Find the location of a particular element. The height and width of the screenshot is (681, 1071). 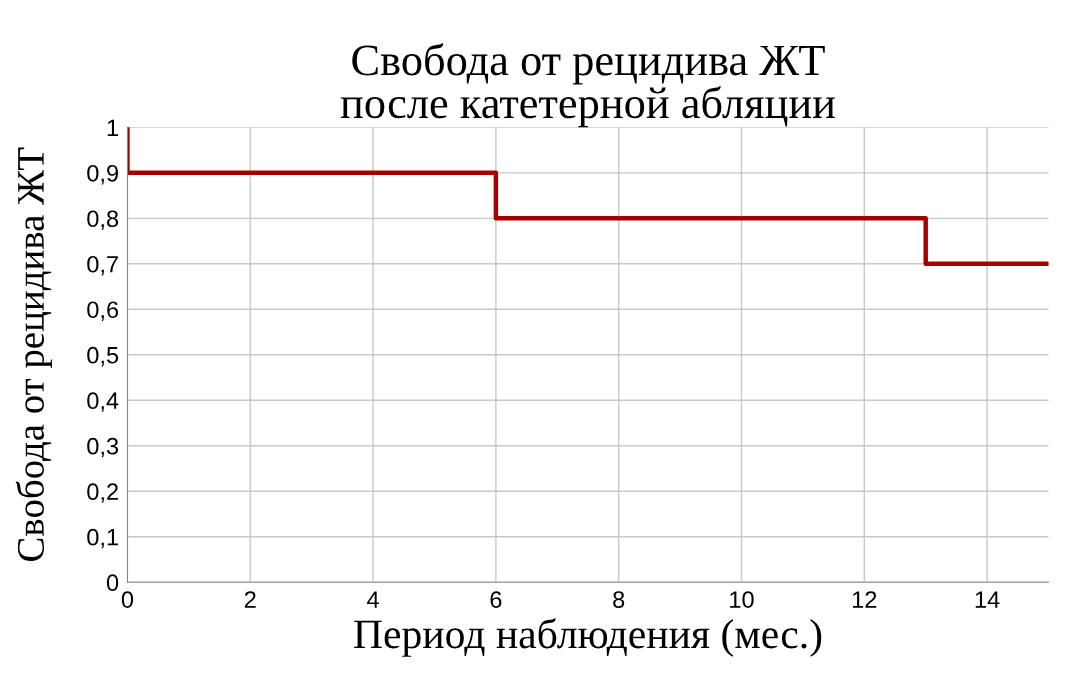

chart-title: Свобода от рецидива ЖТ после катетерной абляции is located at coordinates (587, 85).